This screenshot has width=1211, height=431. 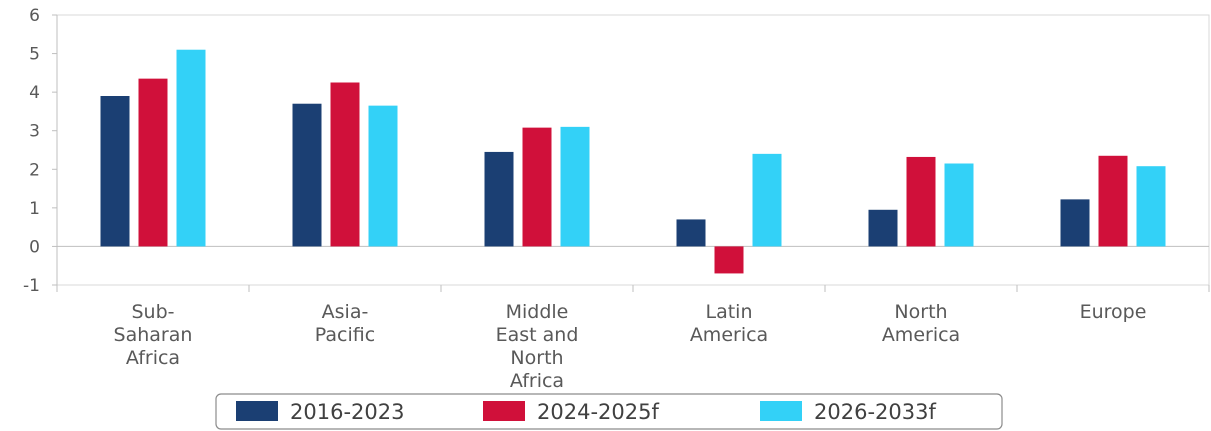 I want to click on y-tick-label: 5, so click(x=34, y=55).